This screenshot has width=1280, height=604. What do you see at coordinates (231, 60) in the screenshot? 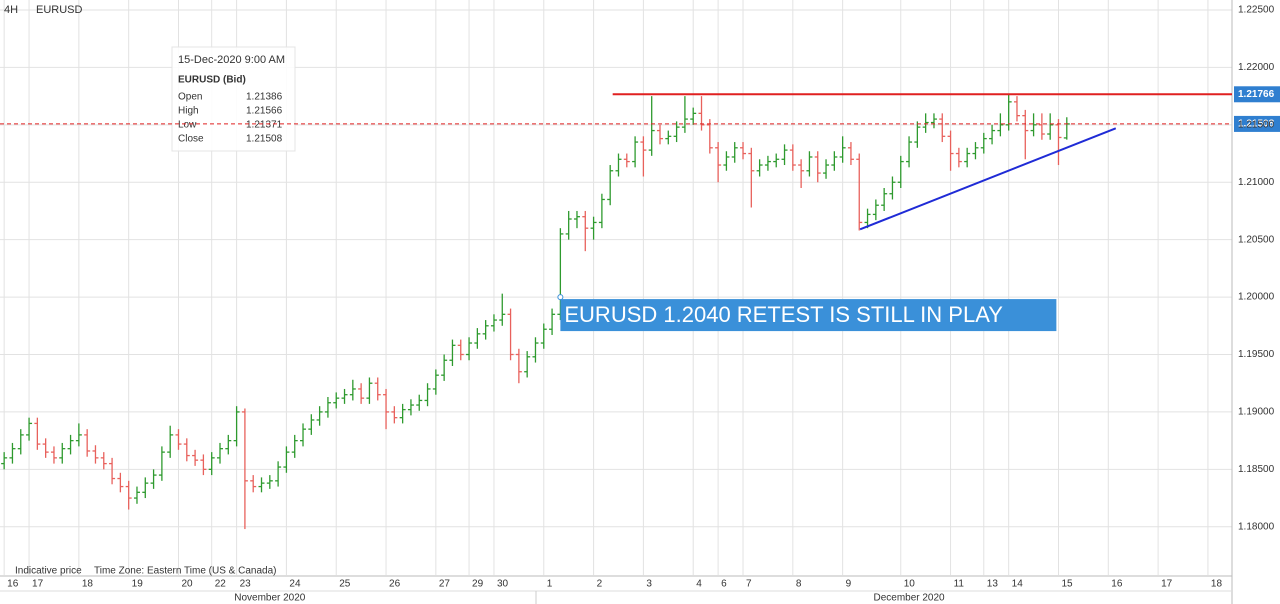
I see `info-date: 15-Dec-2020 9:00 AM` at bounding box center [231, 60].